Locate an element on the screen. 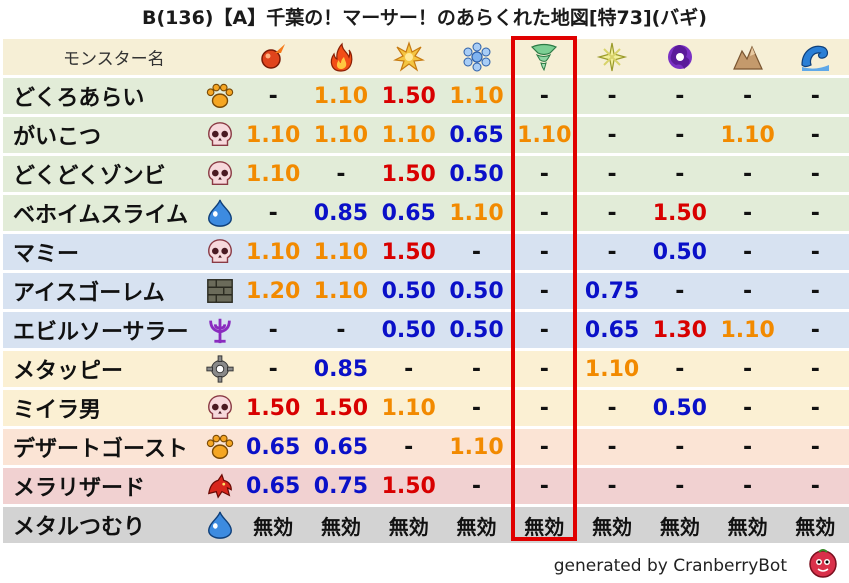 The image size is (849, 583). monster-name-cell: デザートゴースト is located at coordinates (121, 447).